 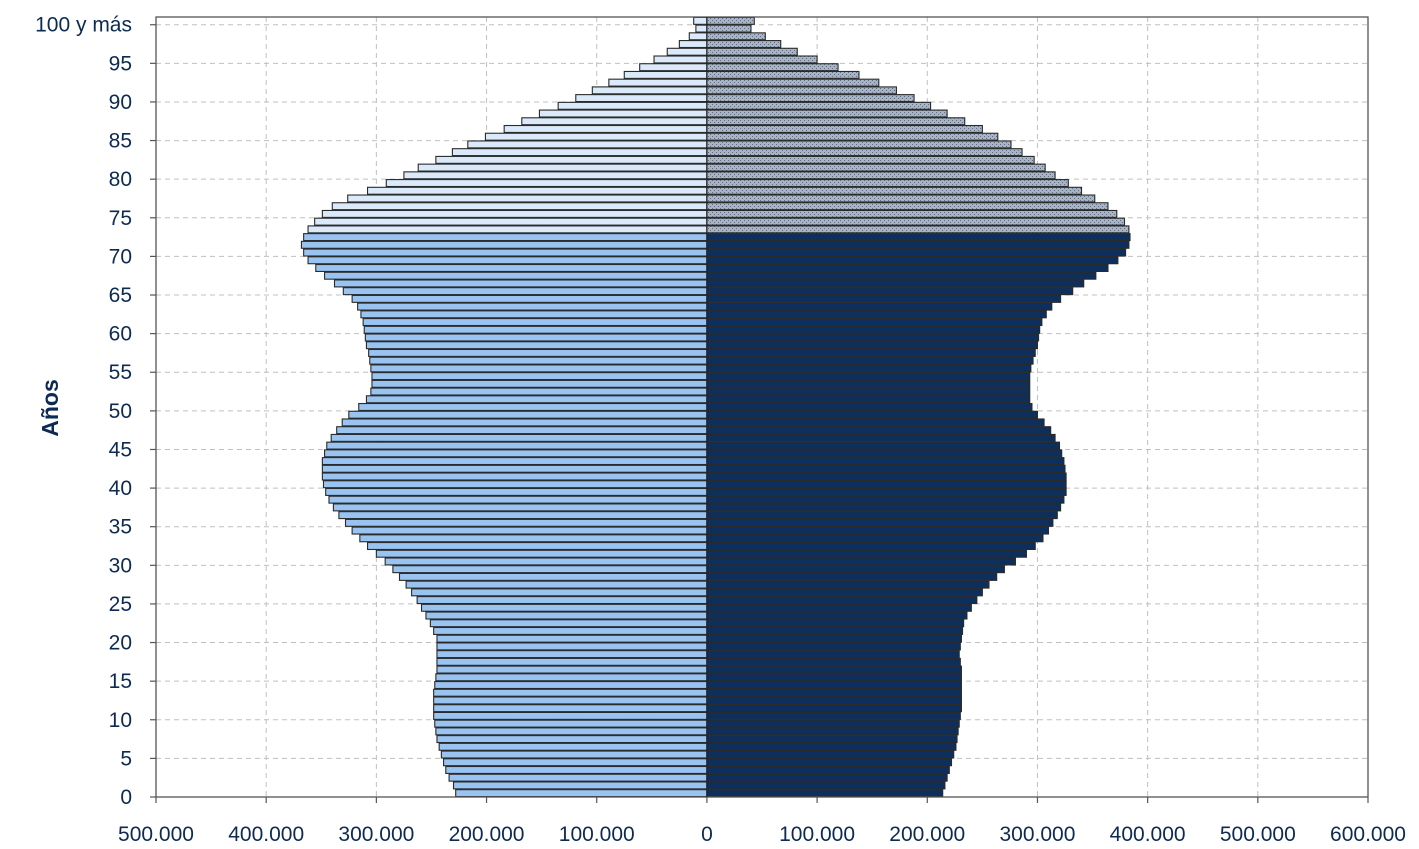 I want to click on y-tick-label: 10, so click(x=120, y=720).